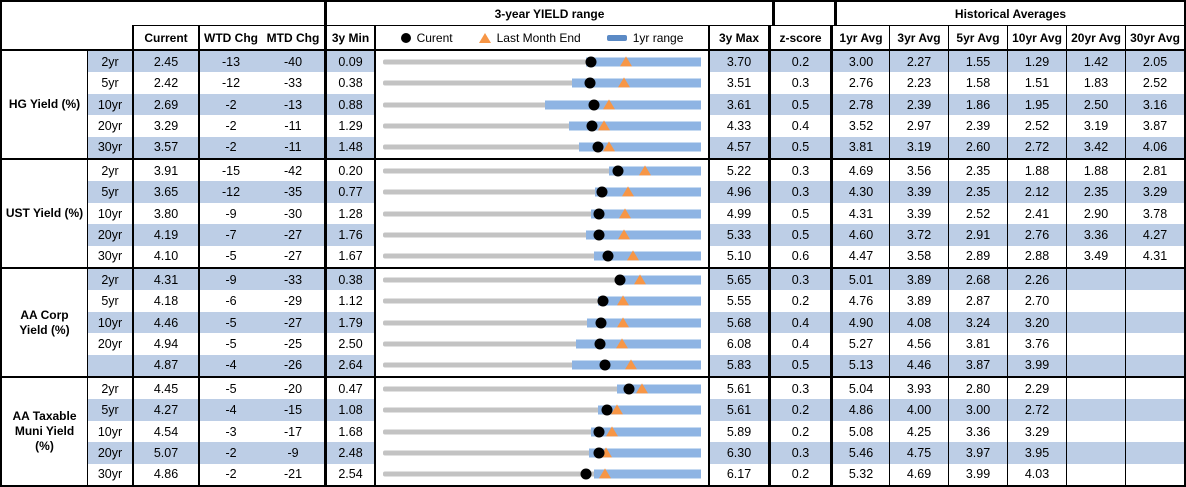  I want to click on avg-cell: 1.55, so click(977, 62).